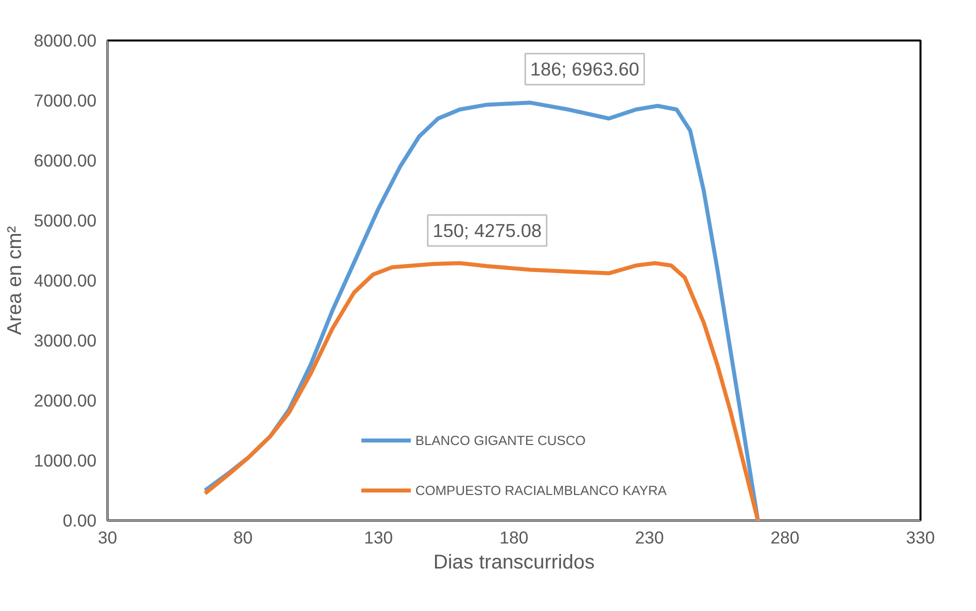  Describe the element at coordinates (514, 538) in the screenshot. I see `x-tick-label: 180` at that location.